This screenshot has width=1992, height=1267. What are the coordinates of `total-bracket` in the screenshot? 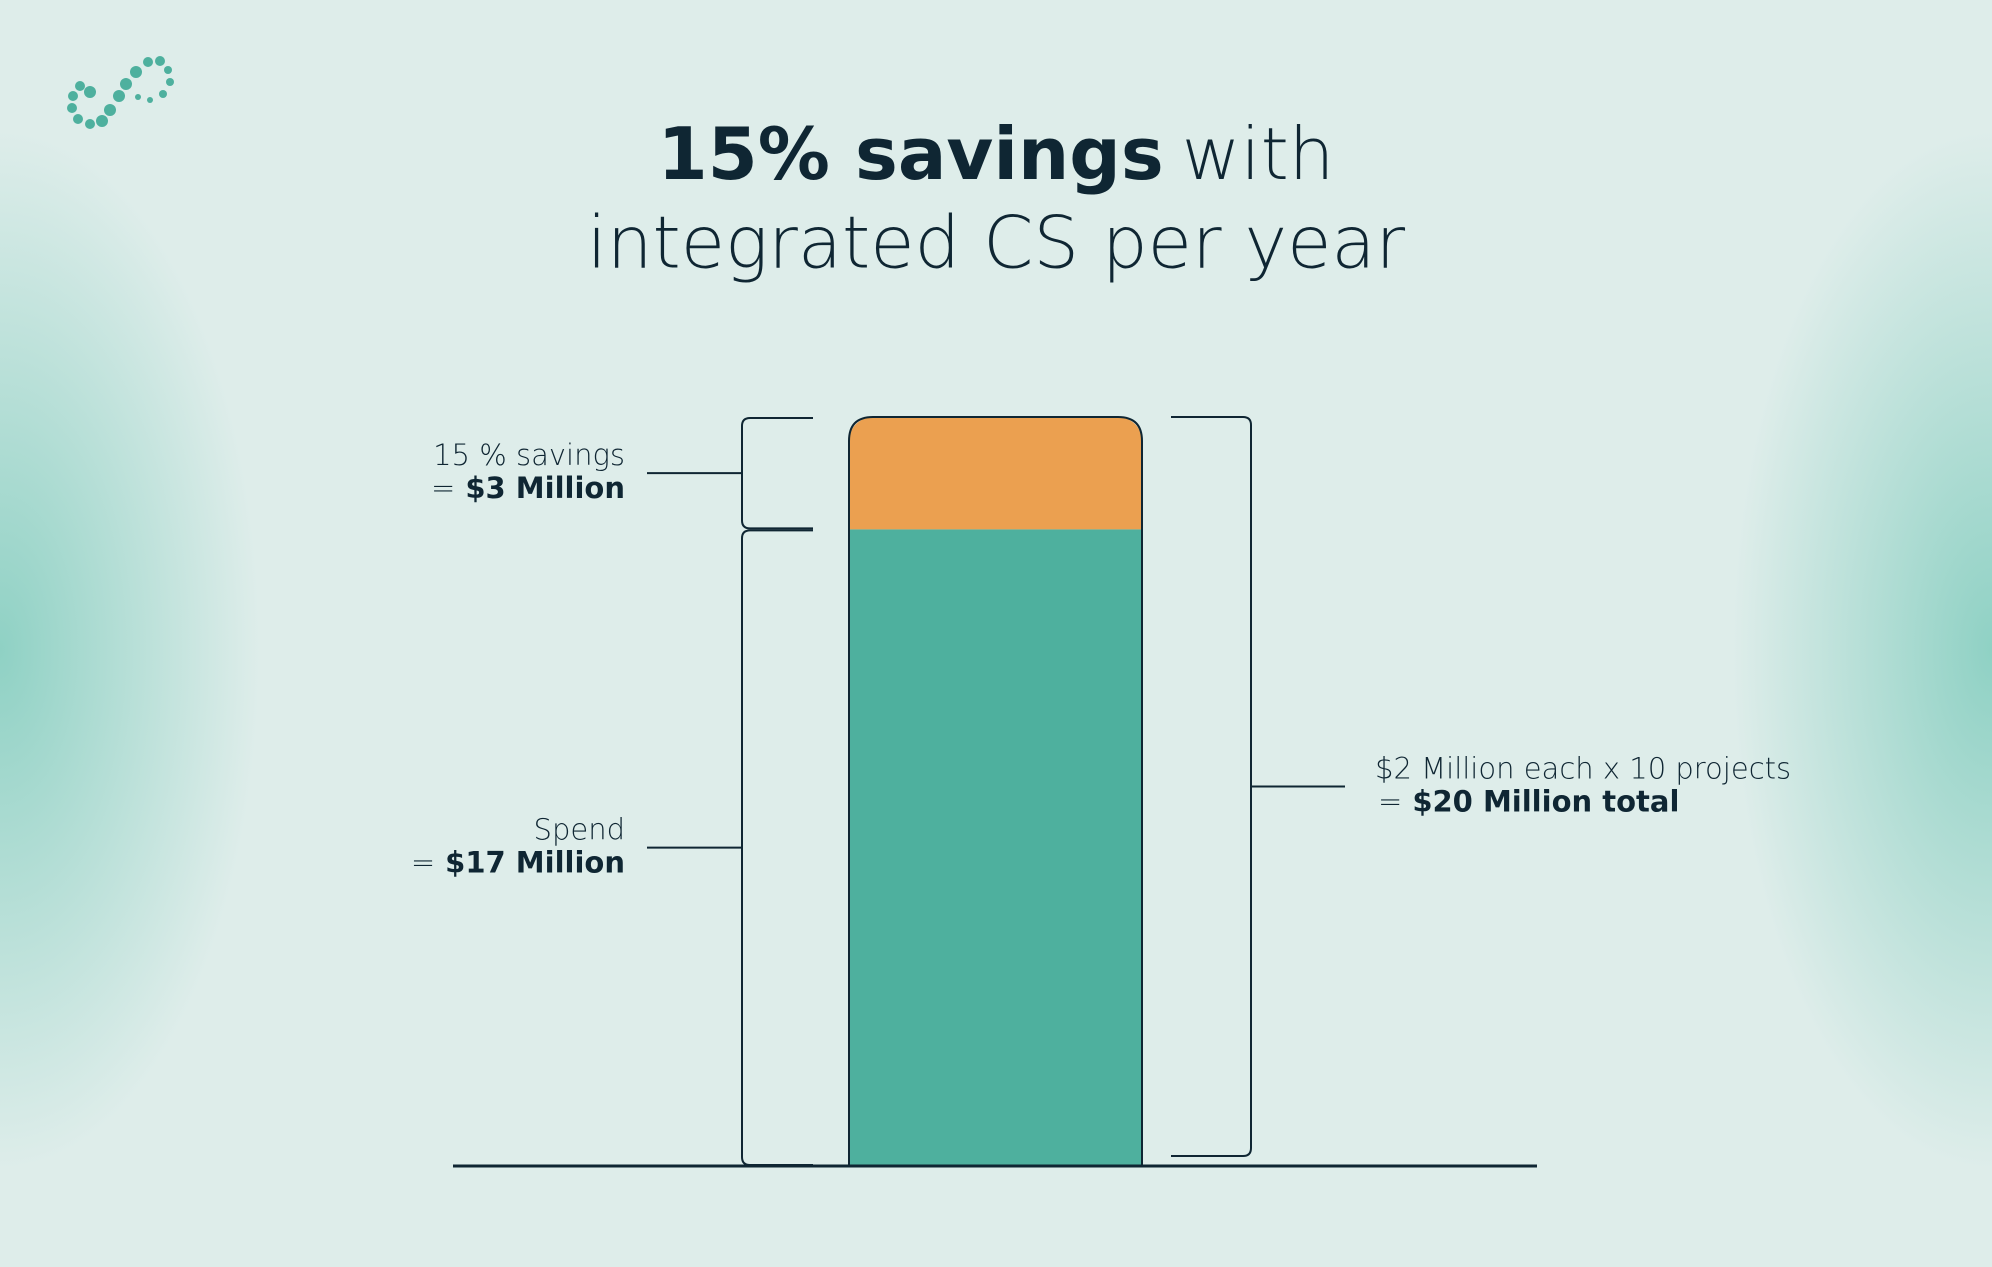 It's located at (1211, 786).